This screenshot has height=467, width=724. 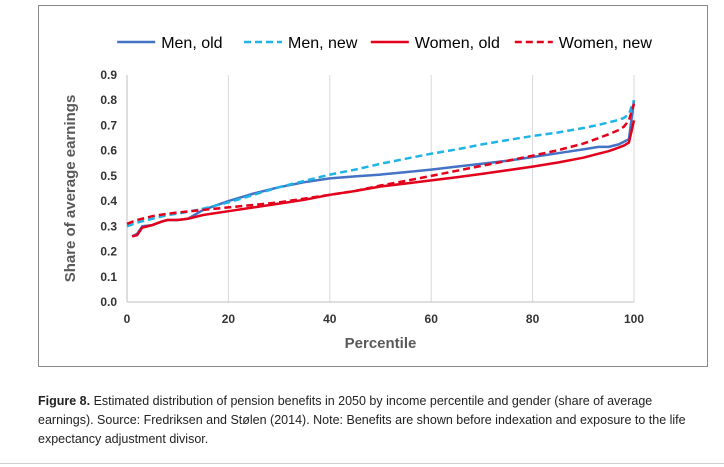 I want to click on y-tick-label: 0.8, so click(x=108, y=100).